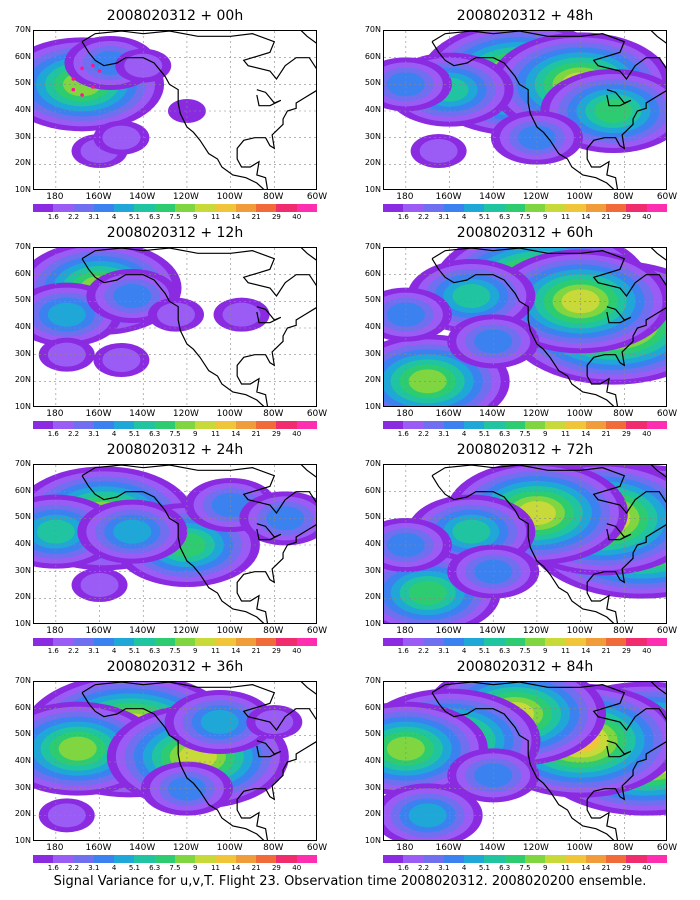 Image resolution: width=700 pixels, height=900 pixels. I want to click on lat-tick-label: 40N, so click(22, 543).